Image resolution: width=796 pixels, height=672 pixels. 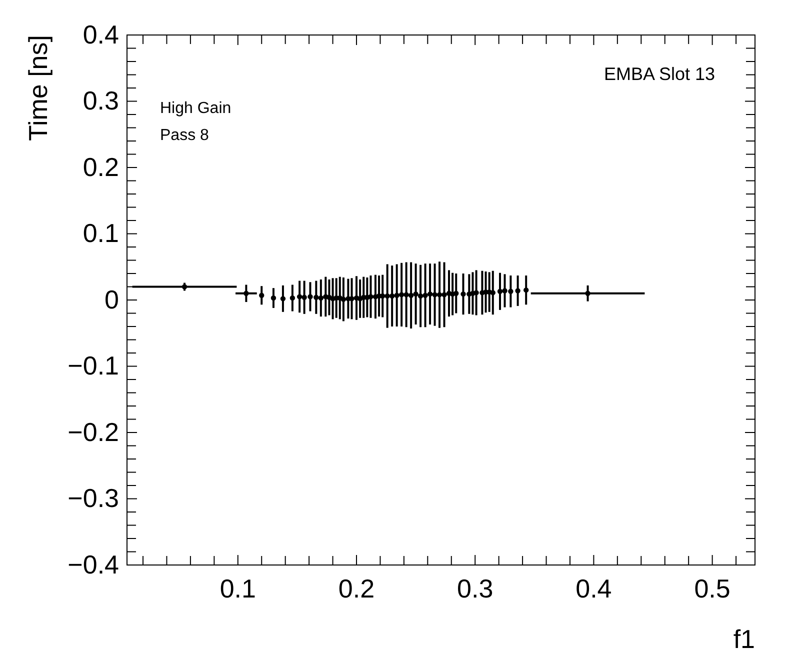 I want to click on y-tick-label: 0.3, so click(x=100, y=101).